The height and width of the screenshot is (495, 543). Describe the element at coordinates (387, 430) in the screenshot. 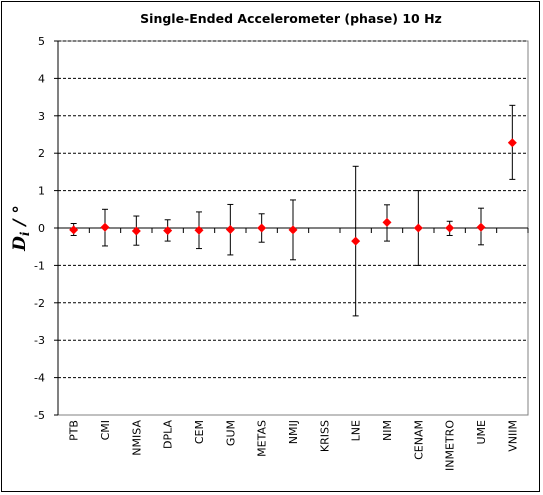

I see `category-label: NIM` at that location.